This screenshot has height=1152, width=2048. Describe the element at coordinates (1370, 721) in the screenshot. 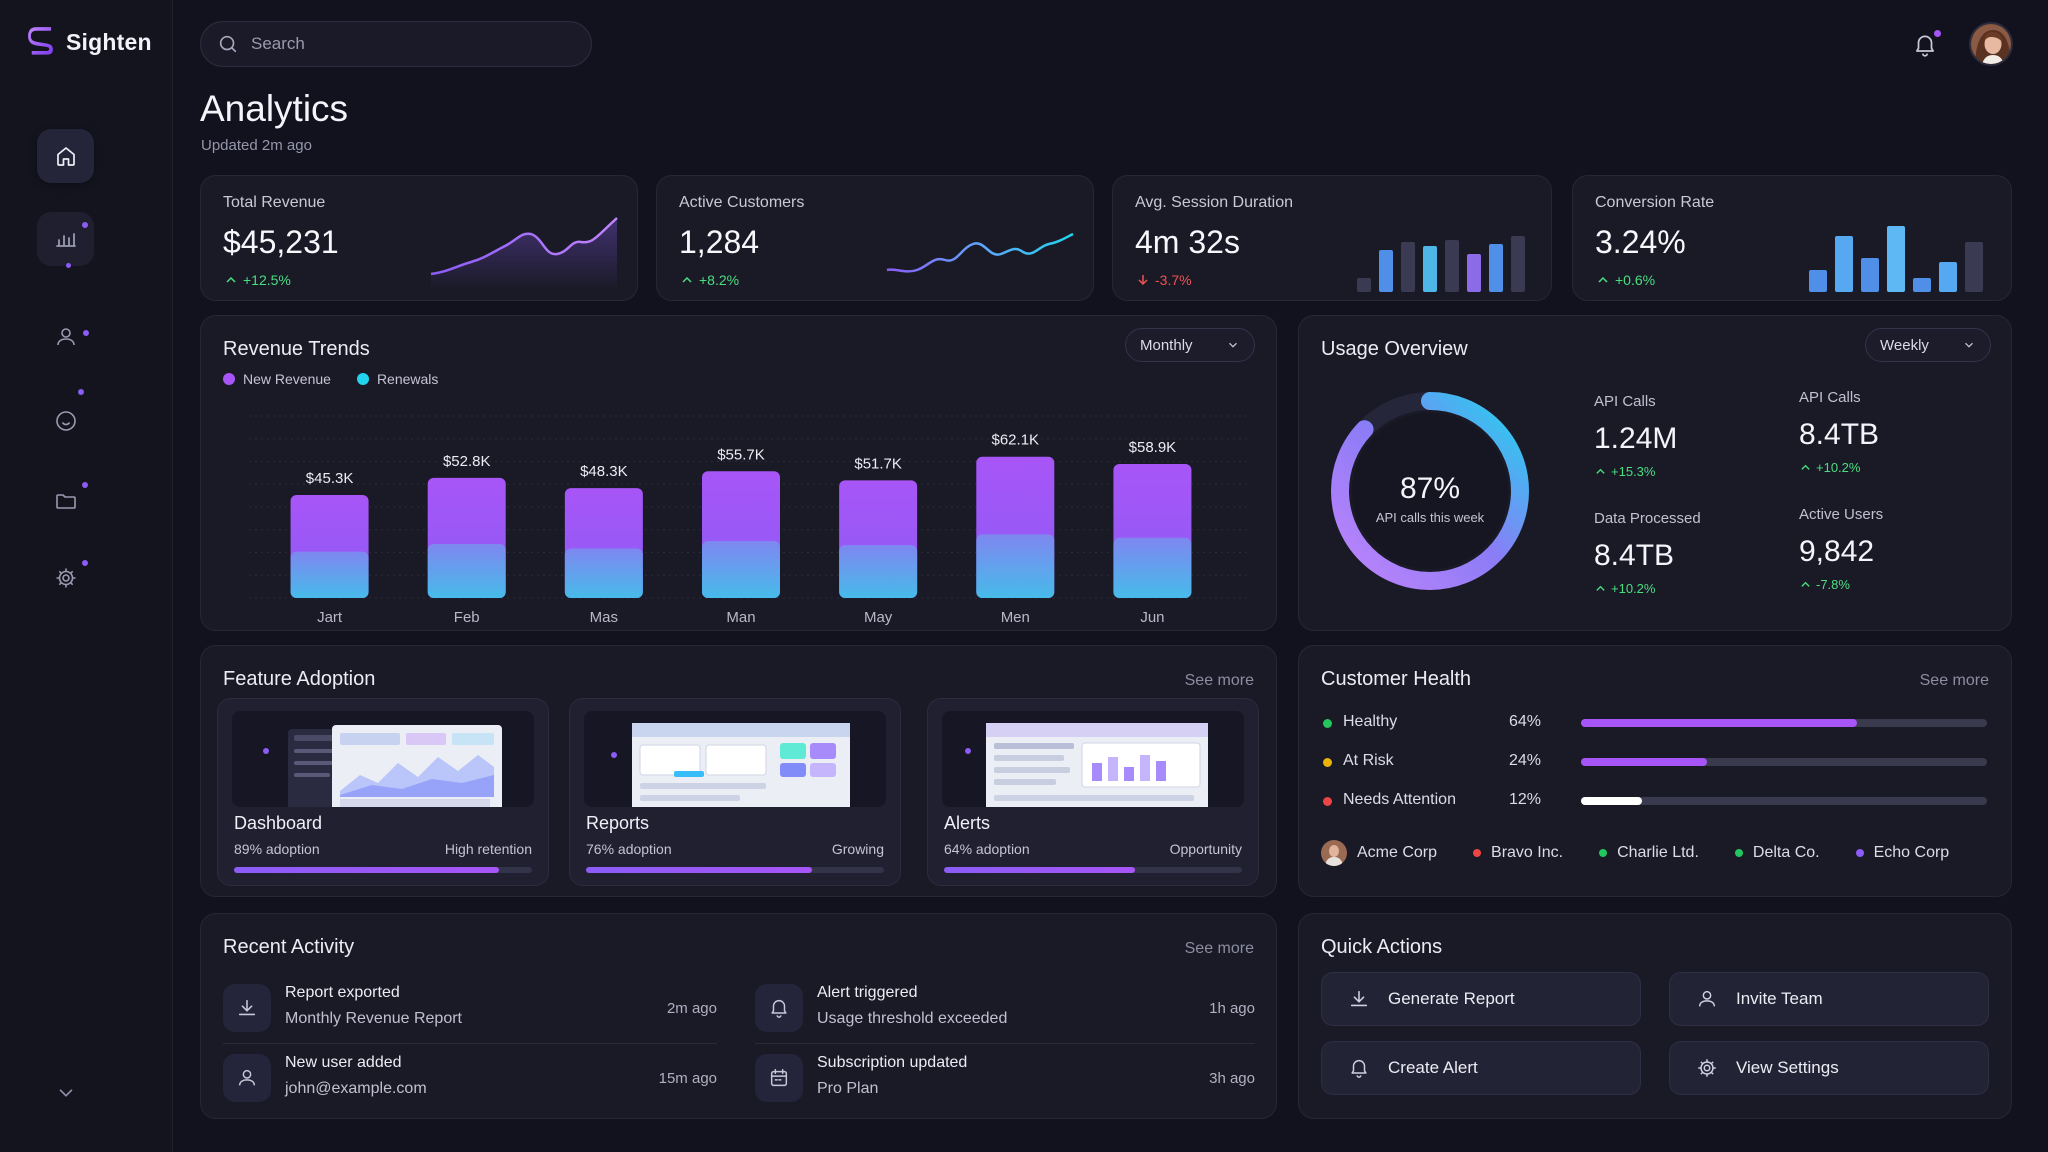

I see `health-label: Healthy` at that location.